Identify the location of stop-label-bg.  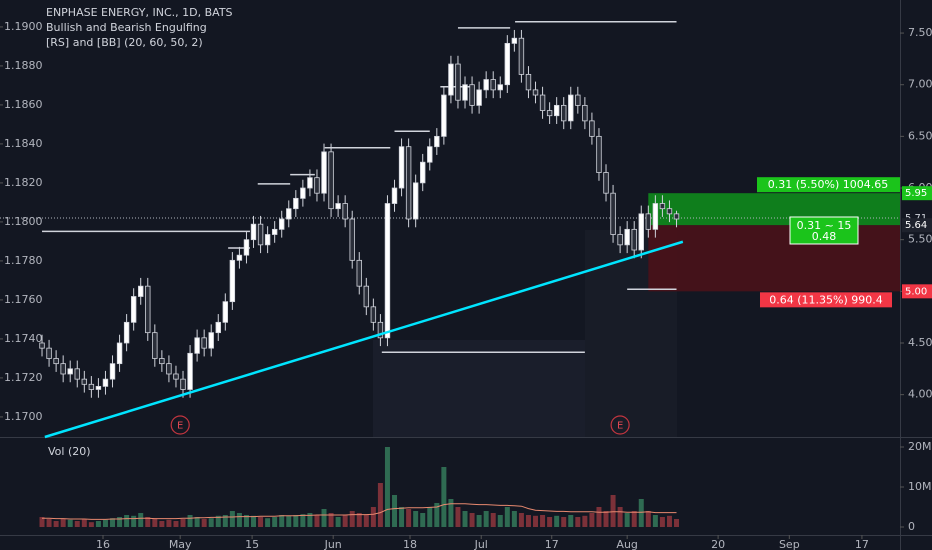
(826, 300).